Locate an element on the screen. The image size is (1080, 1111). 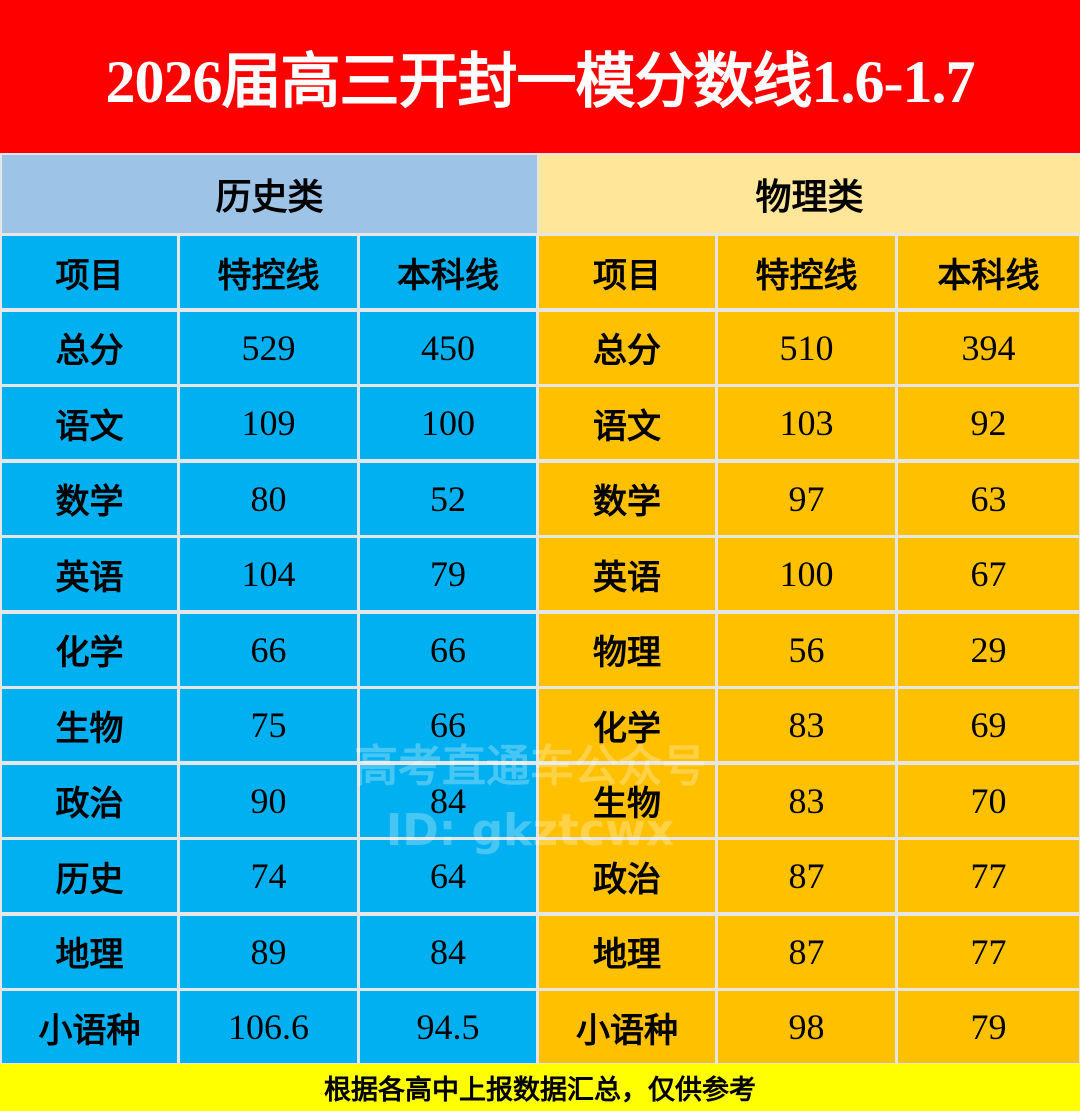
subject-cell: 物理 is located at coordinates (627, 649).